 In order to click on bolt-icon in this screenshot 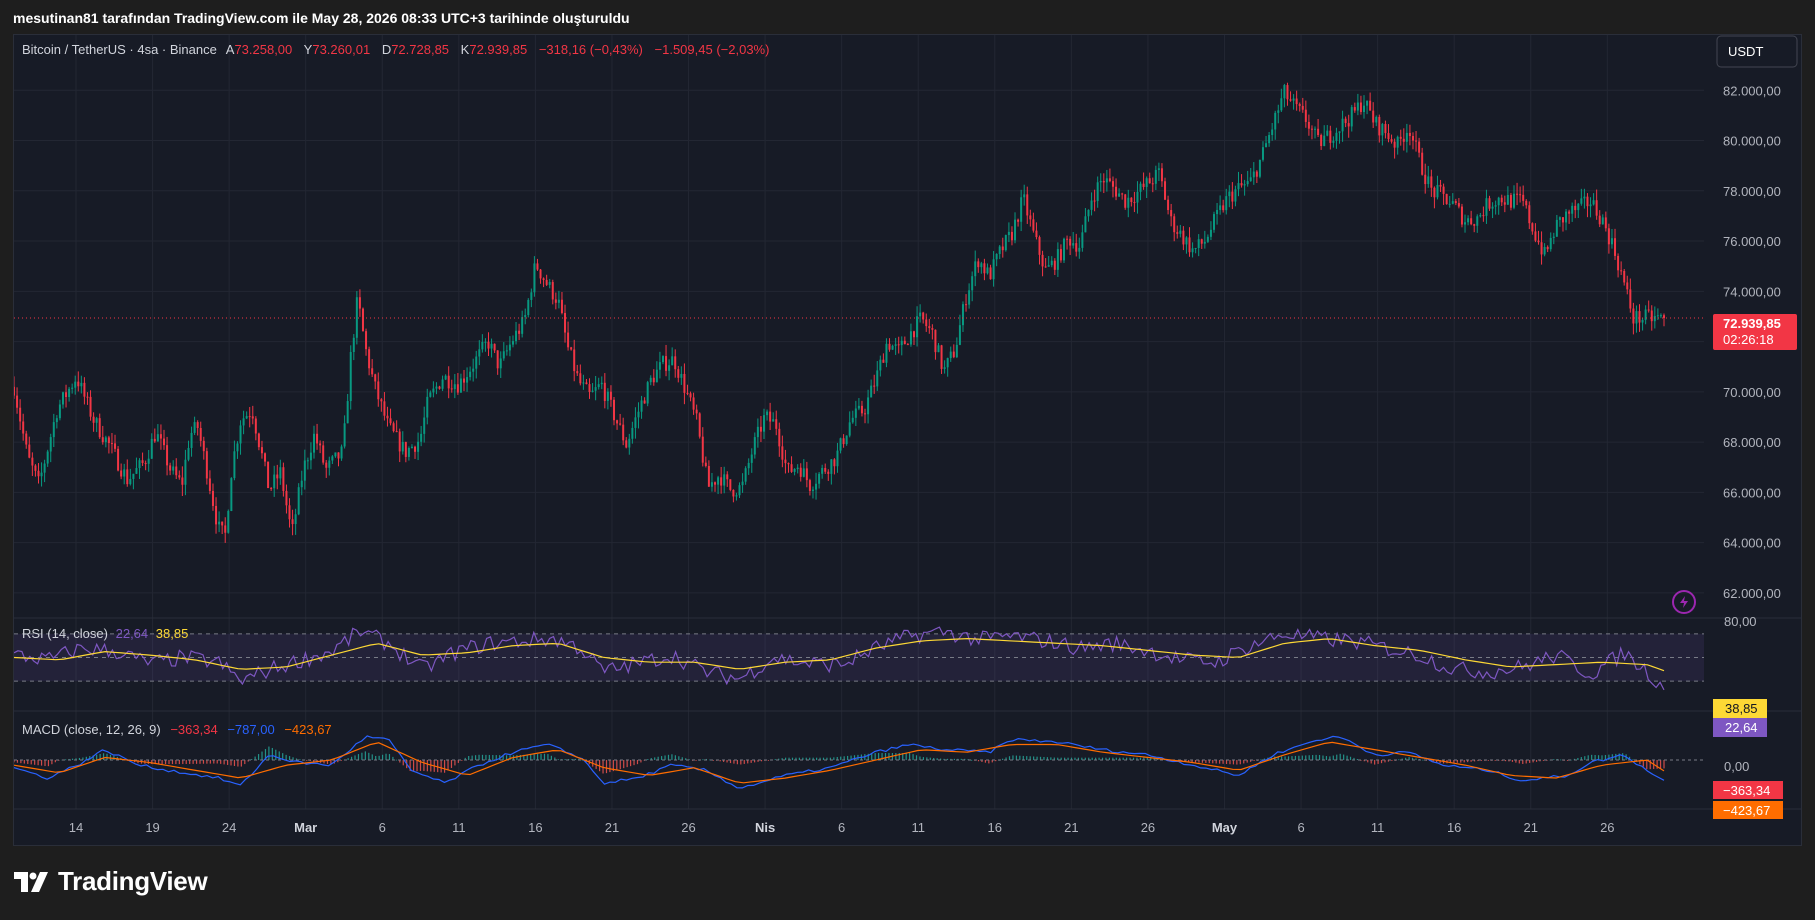, I will do `click(1684, 602)`.